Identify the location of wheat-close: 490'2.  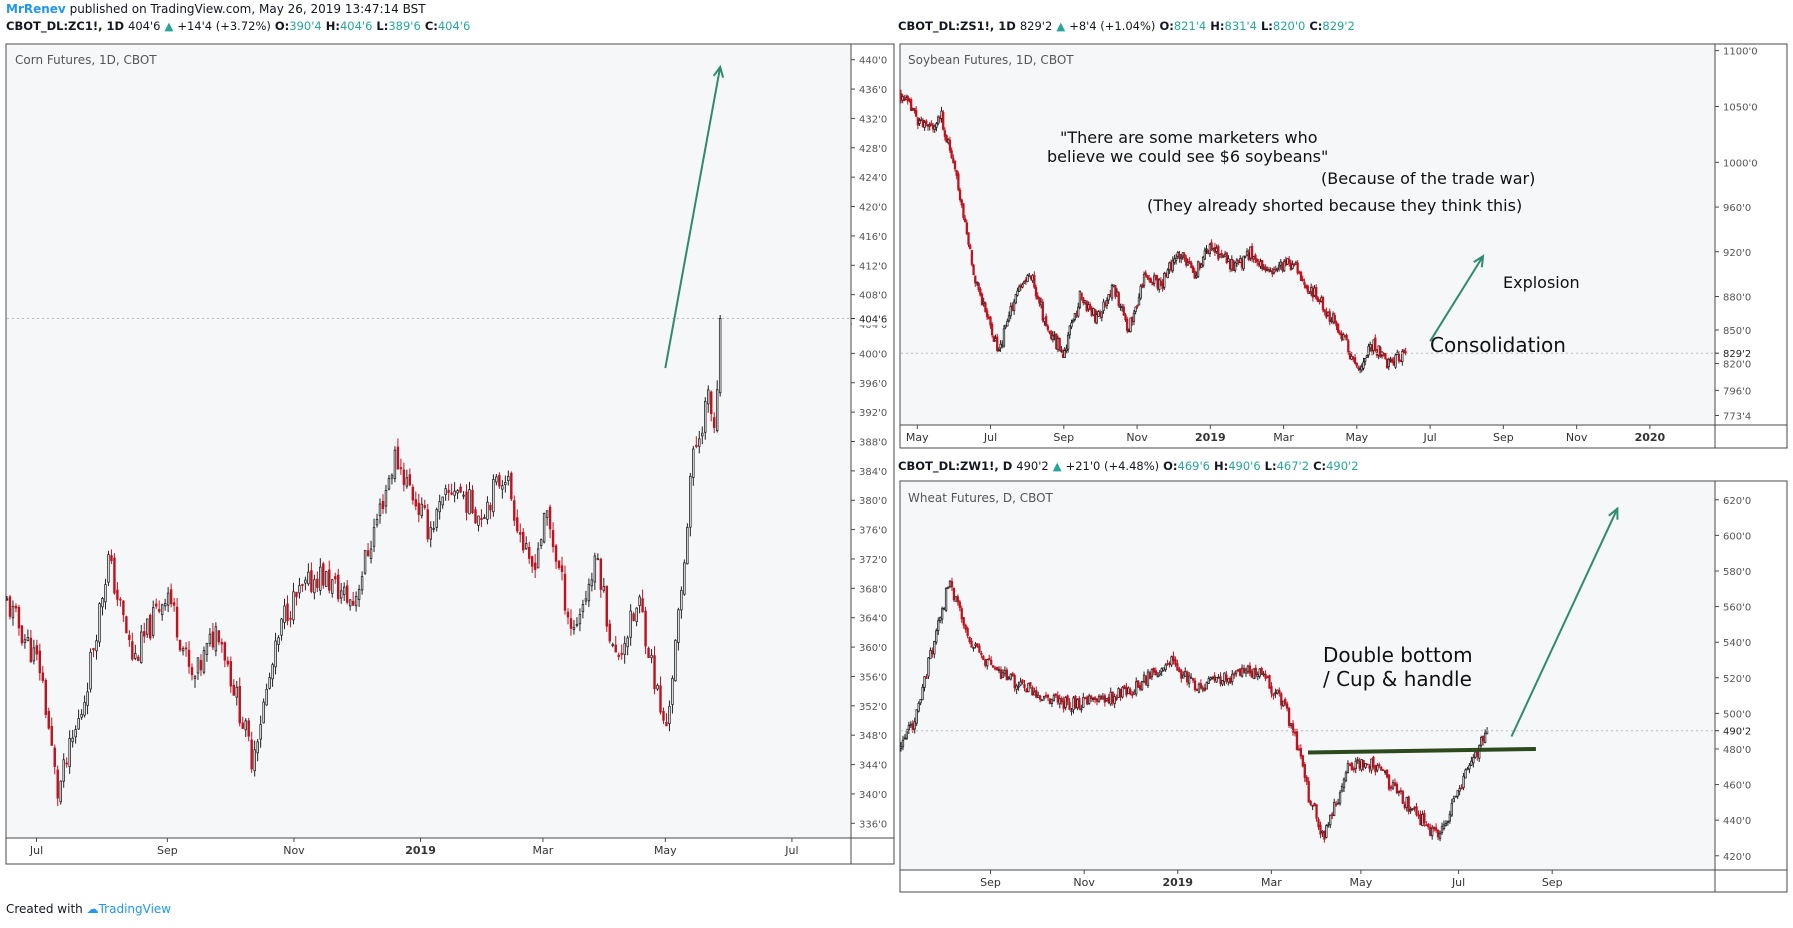
(1342, 466).